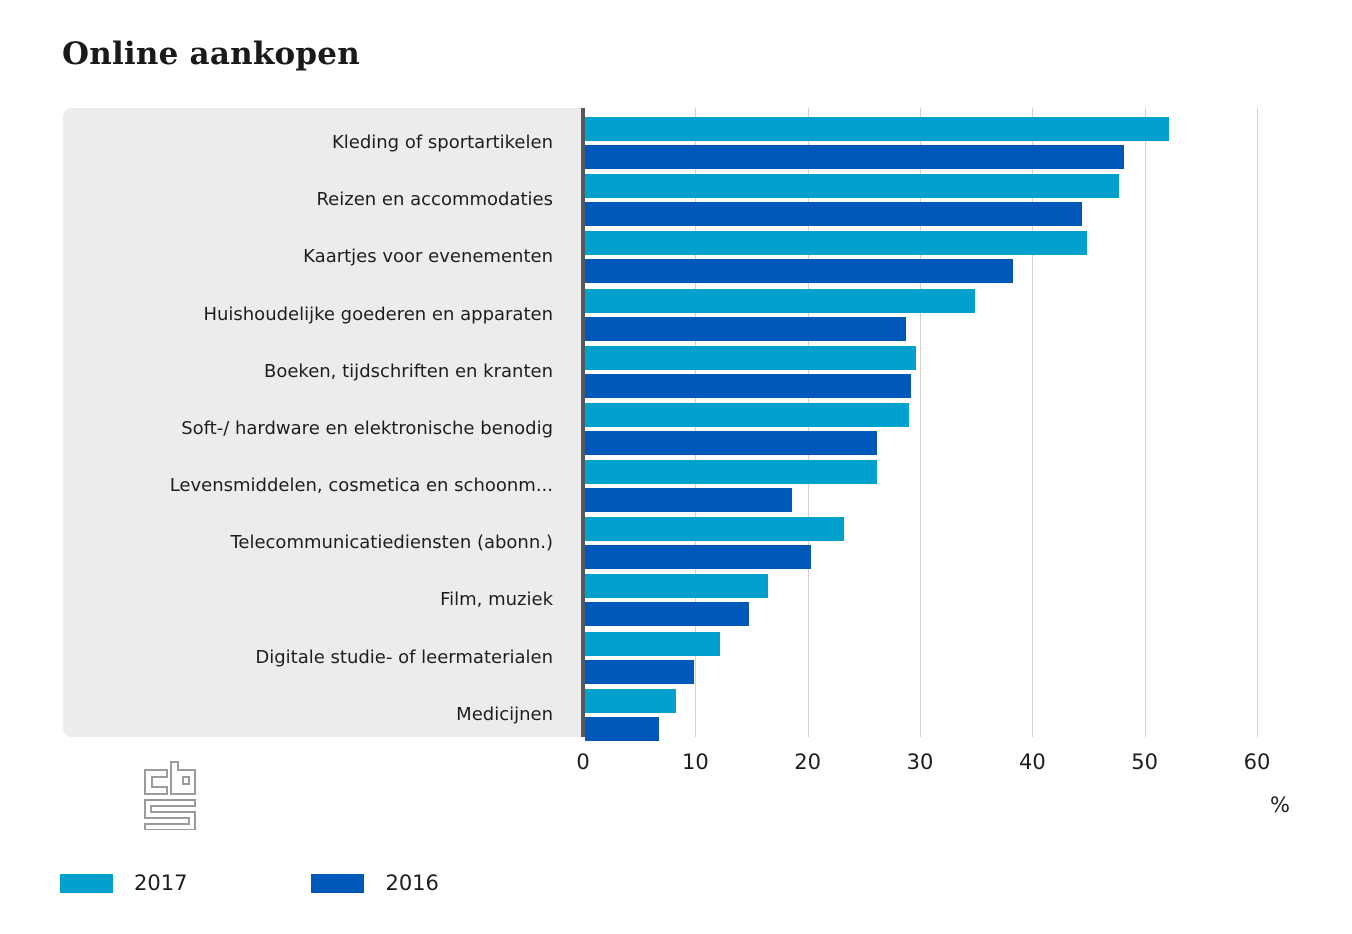  I want to click on category-label: Medicijnen, so click(504, 714).